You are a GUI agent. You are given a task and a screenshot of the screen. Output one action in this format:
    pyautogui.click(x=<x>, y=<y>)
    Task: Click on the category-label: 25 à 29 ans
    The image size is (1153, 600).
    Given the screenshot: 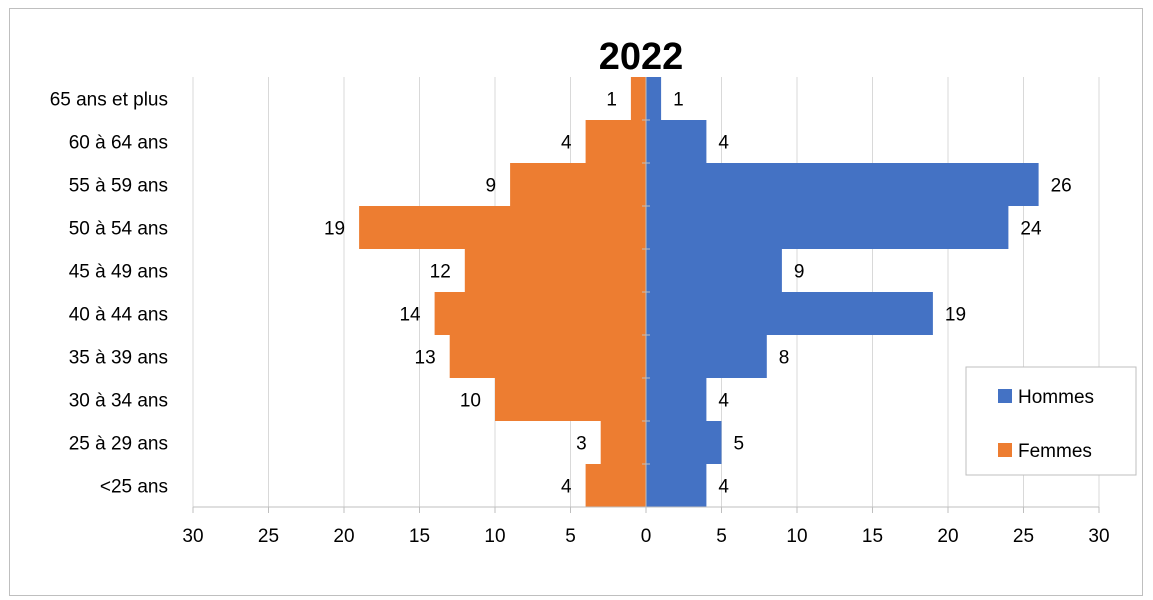 What is the action you would take?
    pyautogui.click(x=118, y=444)
    